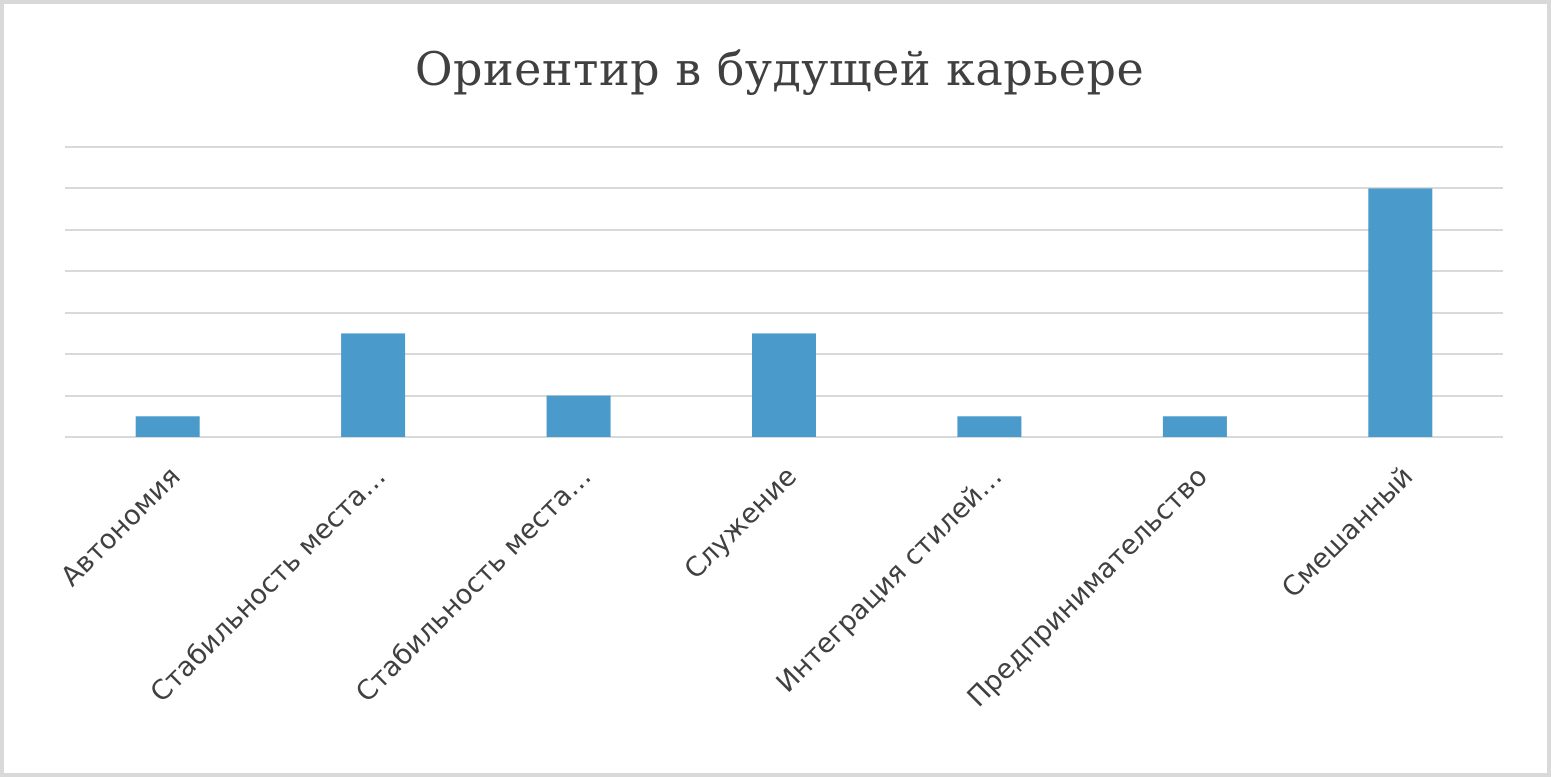 This screenshot has width=1551, height=777. What do you see at coordinates (1347, 532) in the screenshot?
I see `x-tick-label: Смешанный` at bounding box center [1347, 532].